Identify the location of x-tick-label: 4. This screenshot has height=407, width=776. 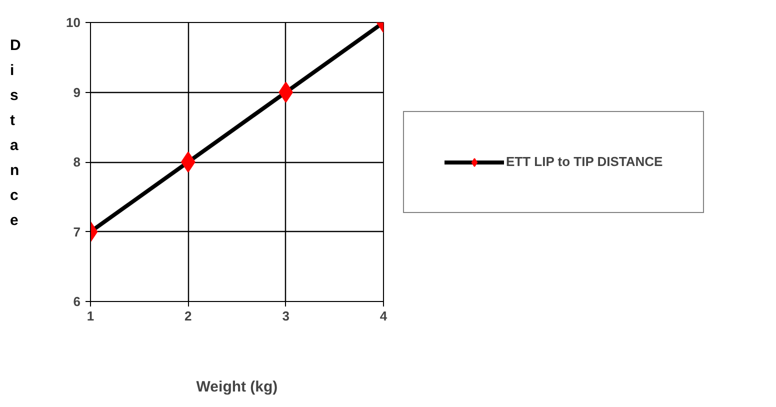
(384, 316).